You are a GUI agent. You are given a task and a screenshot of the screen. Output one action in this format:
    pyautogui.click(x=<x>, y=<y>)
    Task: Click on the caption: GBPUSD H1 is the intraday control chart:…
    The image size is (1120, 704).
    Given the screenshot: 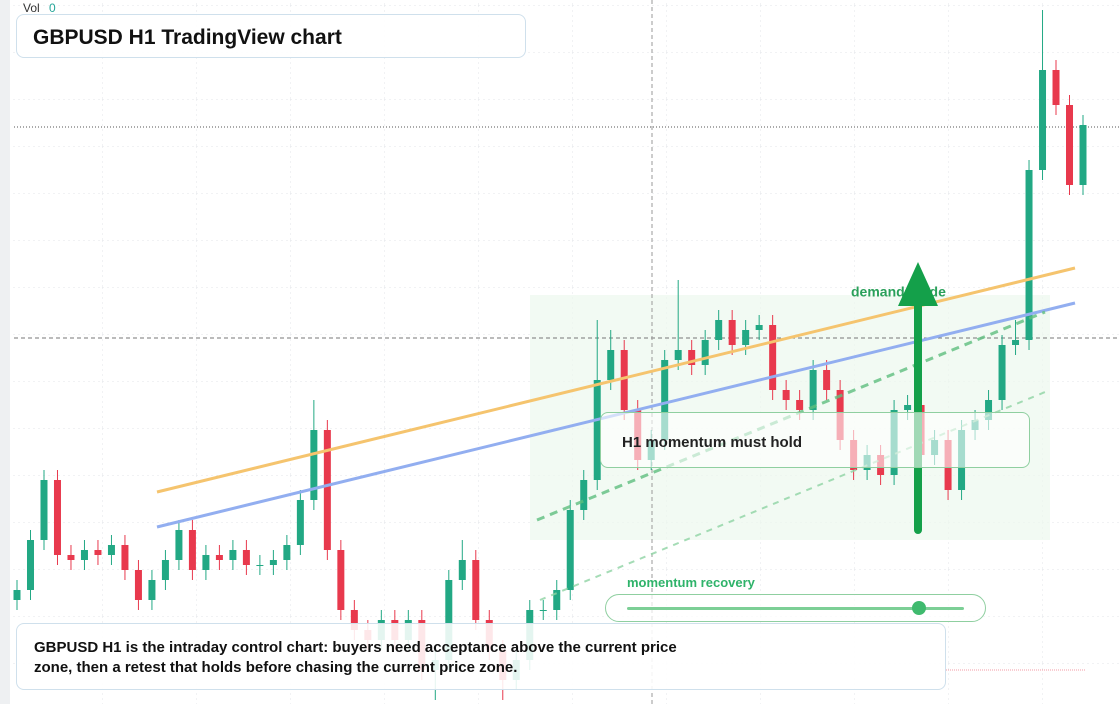 What is the action you would take?
    pyautogui.click(x=355, y=657)
    